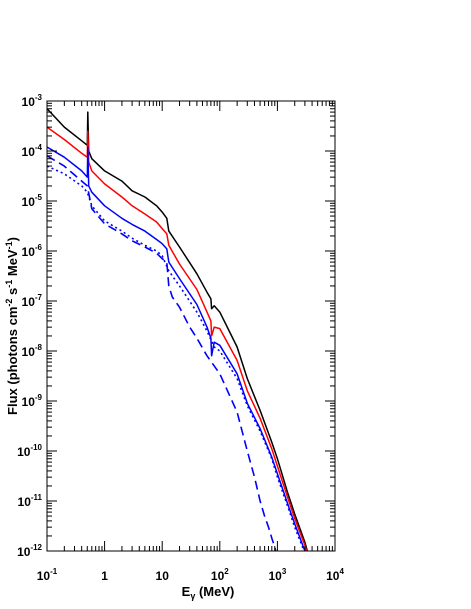  Describe the element at coordinates (220, 575) in the screenshot. I see `x-tick-label: 10²` at that location.